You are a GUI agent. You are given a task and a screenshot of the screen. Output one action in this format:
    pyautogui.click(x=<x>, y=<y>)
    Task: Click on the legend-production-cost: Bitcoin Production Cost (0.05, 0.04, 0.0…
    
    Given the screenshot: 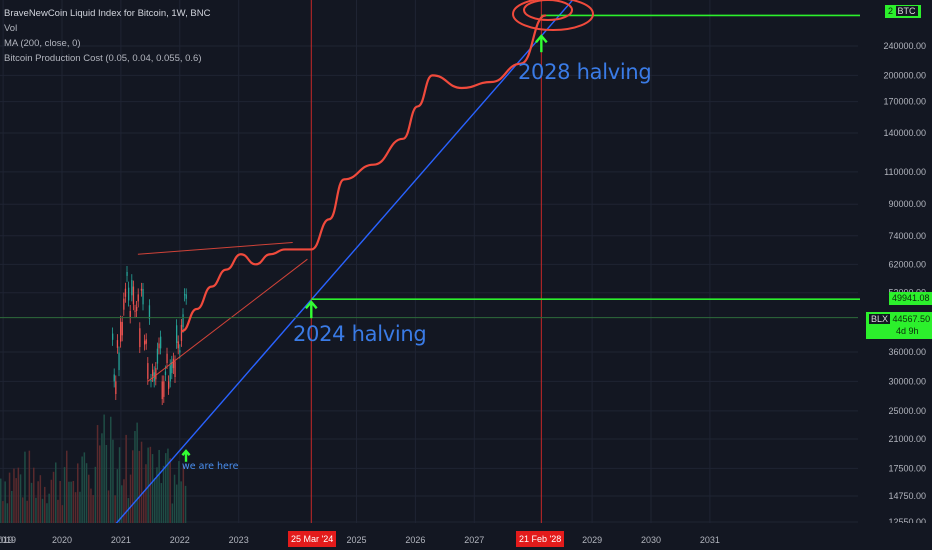 What is the action you would take?
    pyautogui.click(x=103, y=58)
    